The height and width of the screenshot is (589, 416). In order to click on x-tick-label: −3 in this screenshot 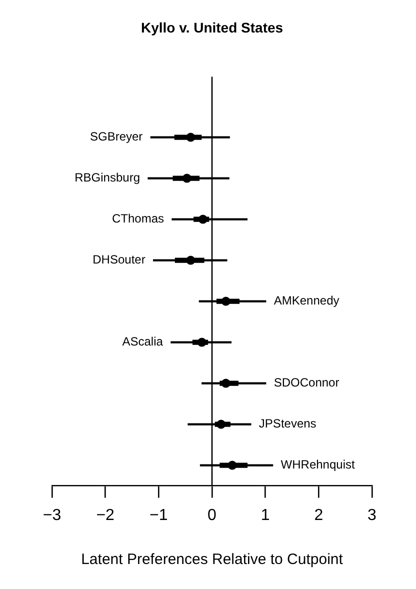, I will do `click(52, 515)`.